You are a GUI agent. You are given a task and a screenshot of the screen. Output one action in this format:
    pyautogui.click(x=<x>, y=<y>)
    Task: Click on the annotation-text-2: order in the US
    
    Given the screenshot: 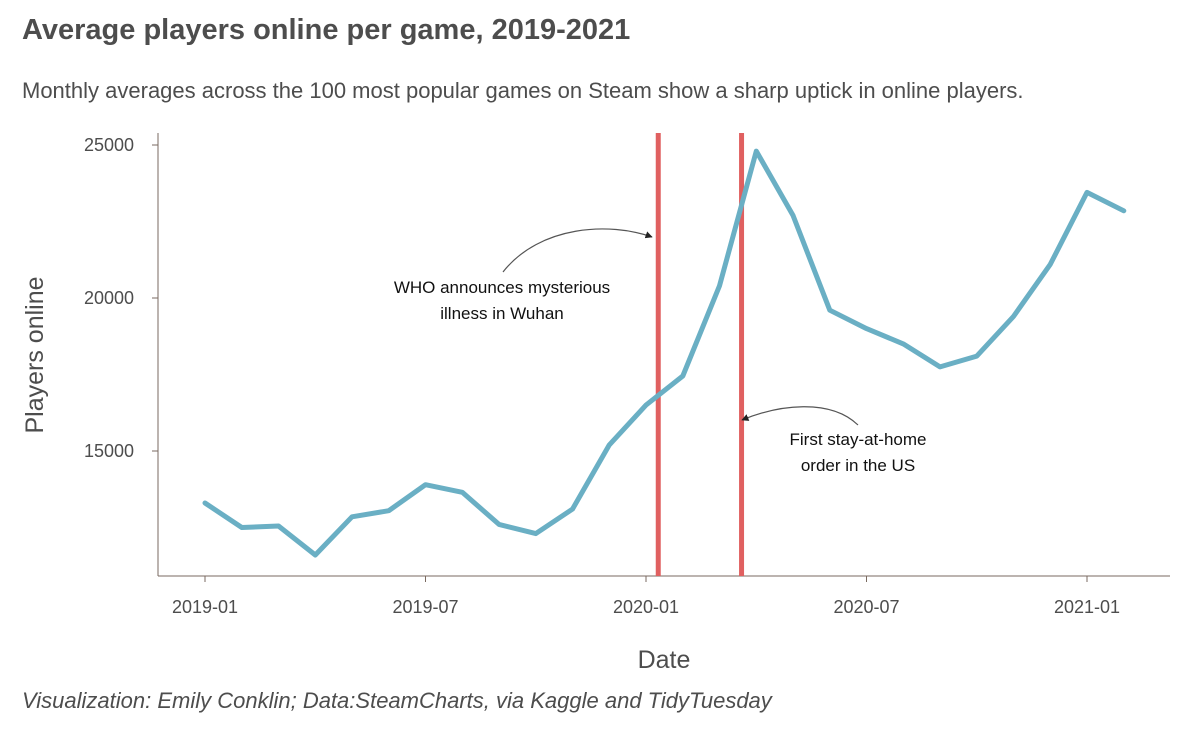 What is the action you would take?
    pyautogui.click(x=858, y=465)
    